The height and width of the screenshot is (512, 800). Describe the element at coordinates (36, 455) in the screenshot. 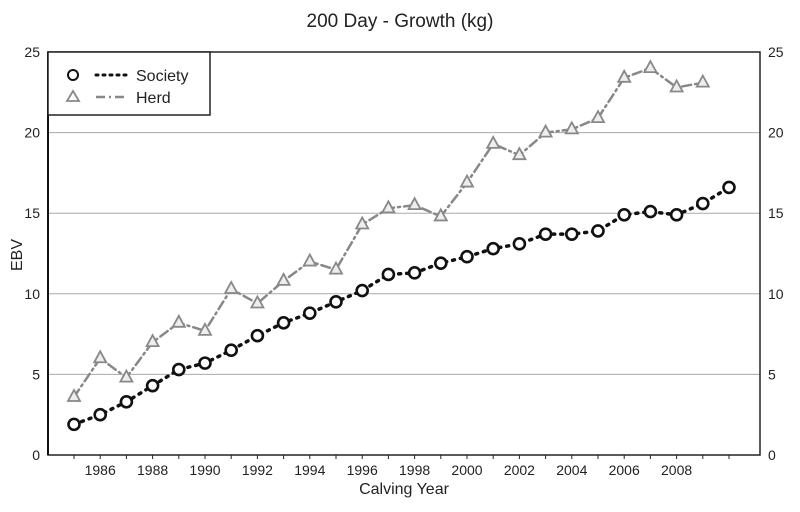

I see `y-tick-label-left: 0` at that location.